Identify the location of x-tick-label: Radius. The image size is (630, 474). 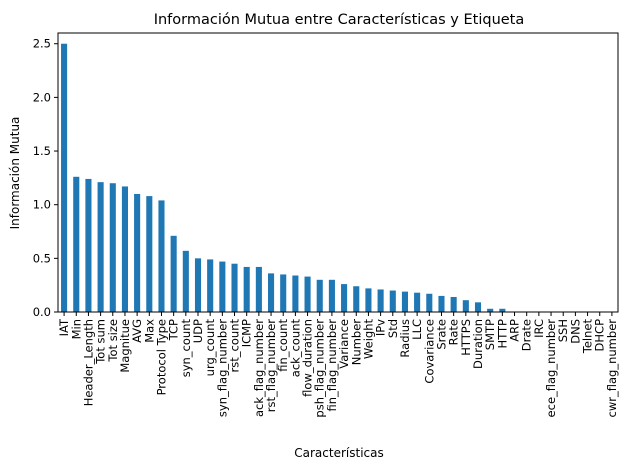
(405, 338).